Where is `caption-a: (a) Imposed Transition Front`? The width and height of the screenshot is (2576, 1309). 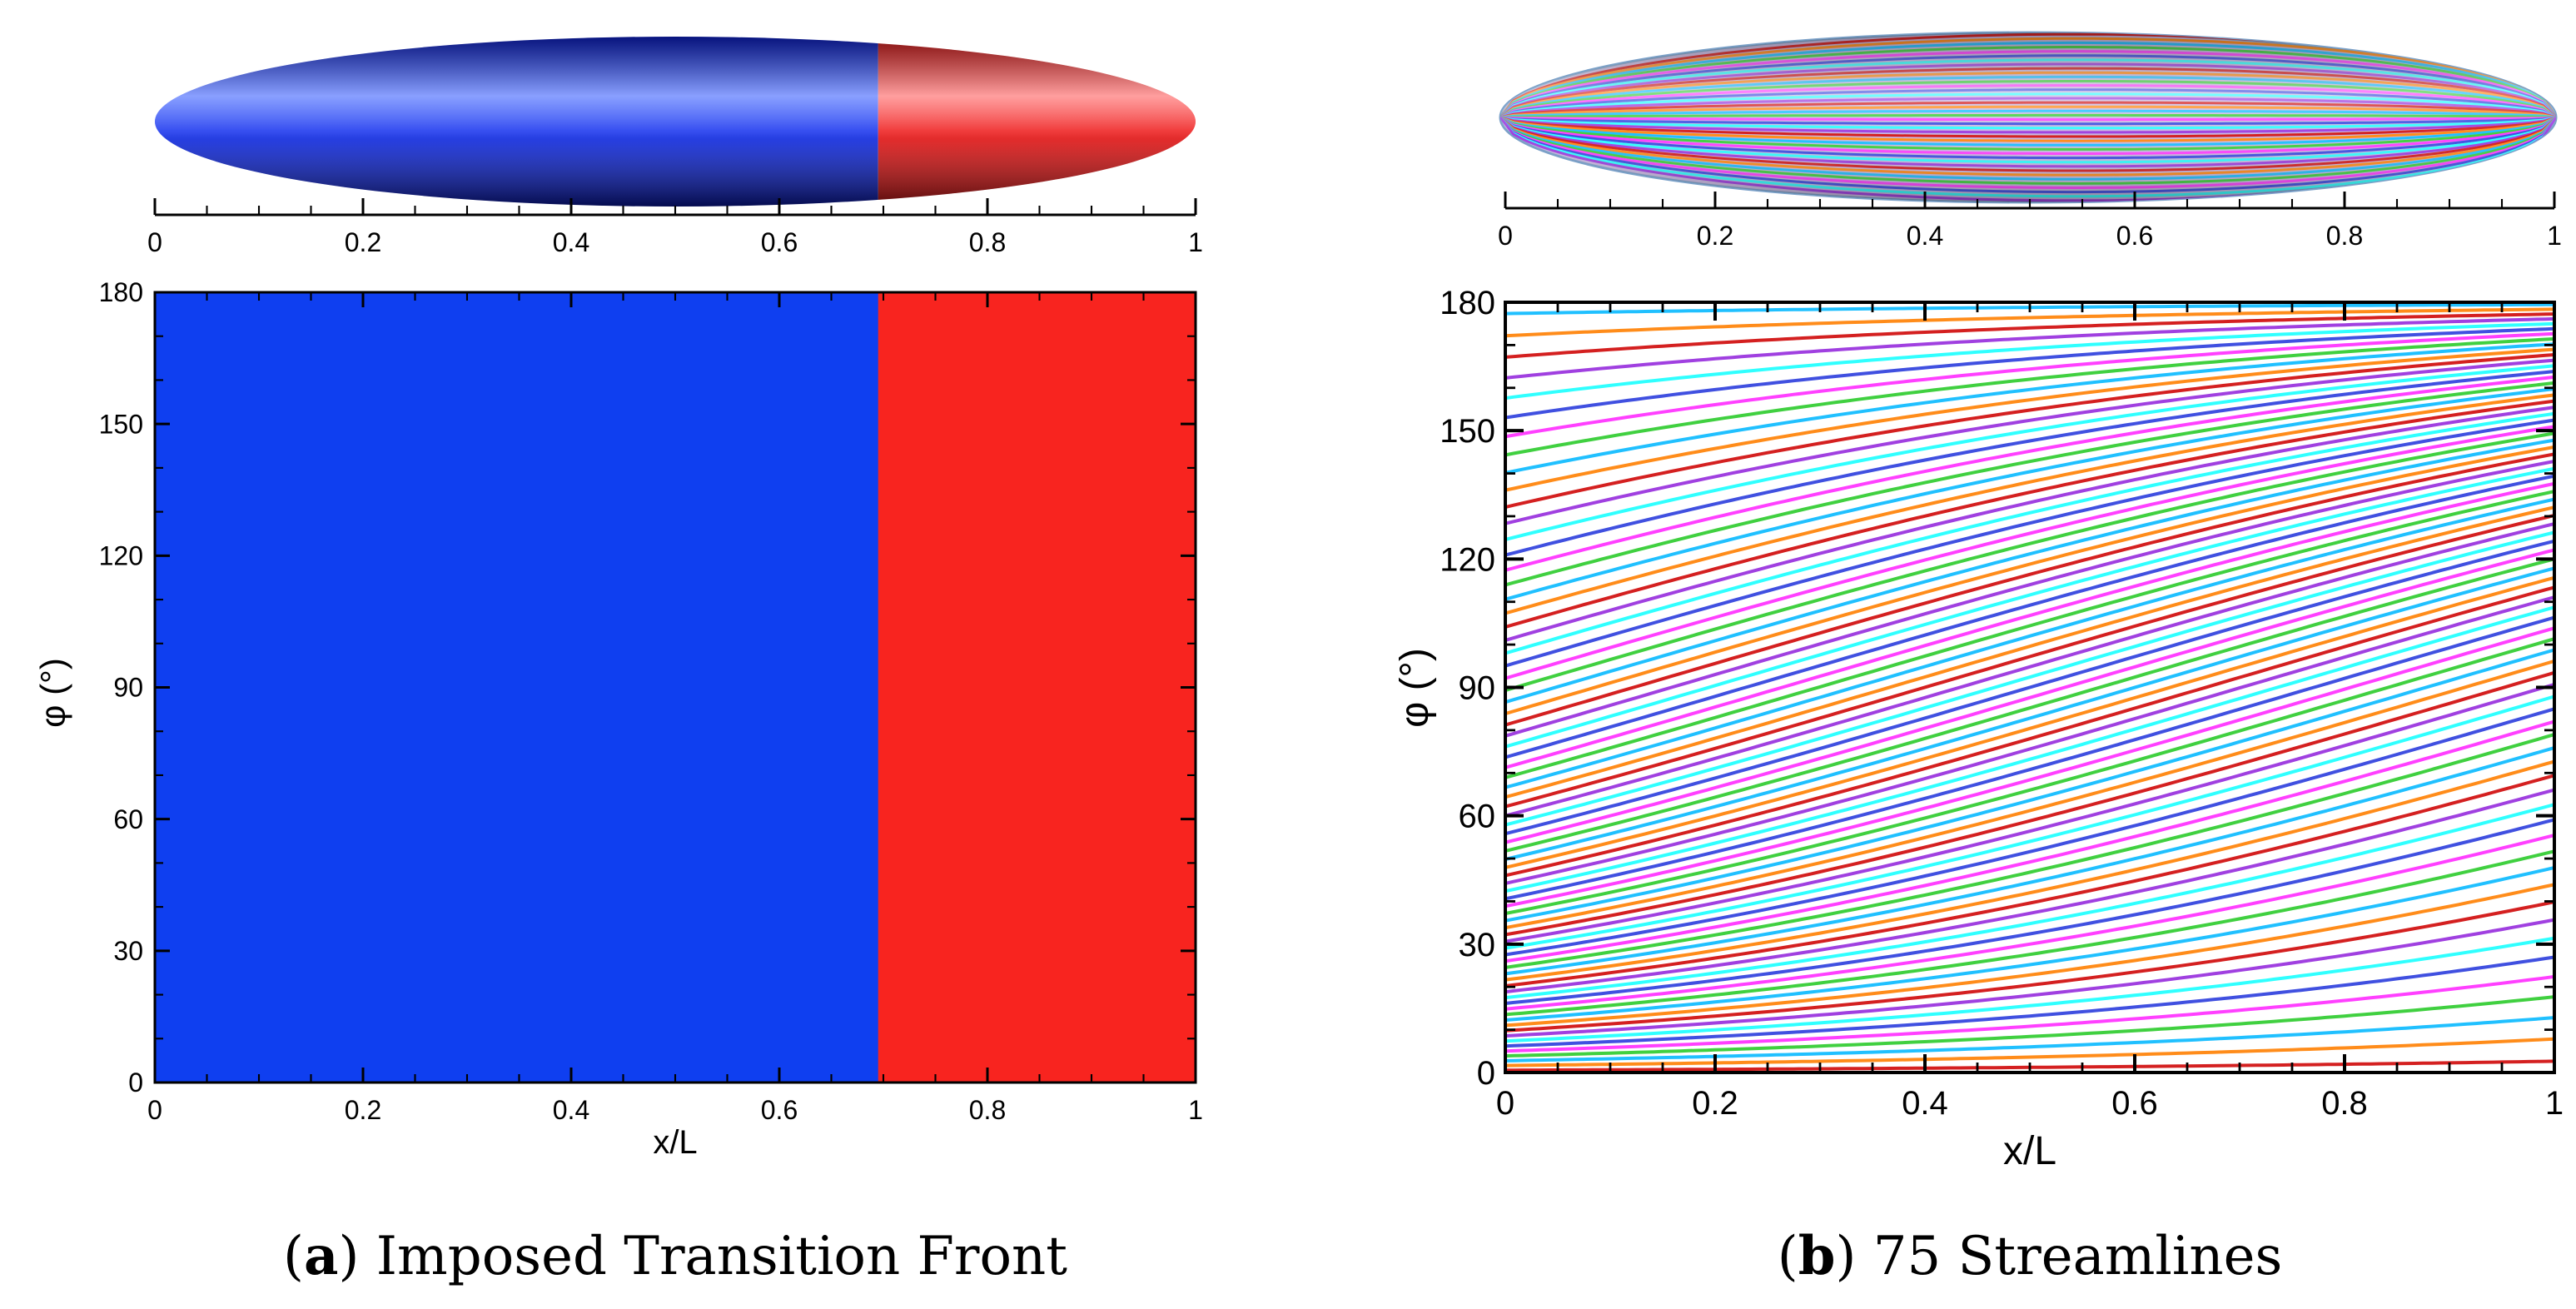 caption-a: (a) Imposed Transition Front is located at coordinates (675, 1256).